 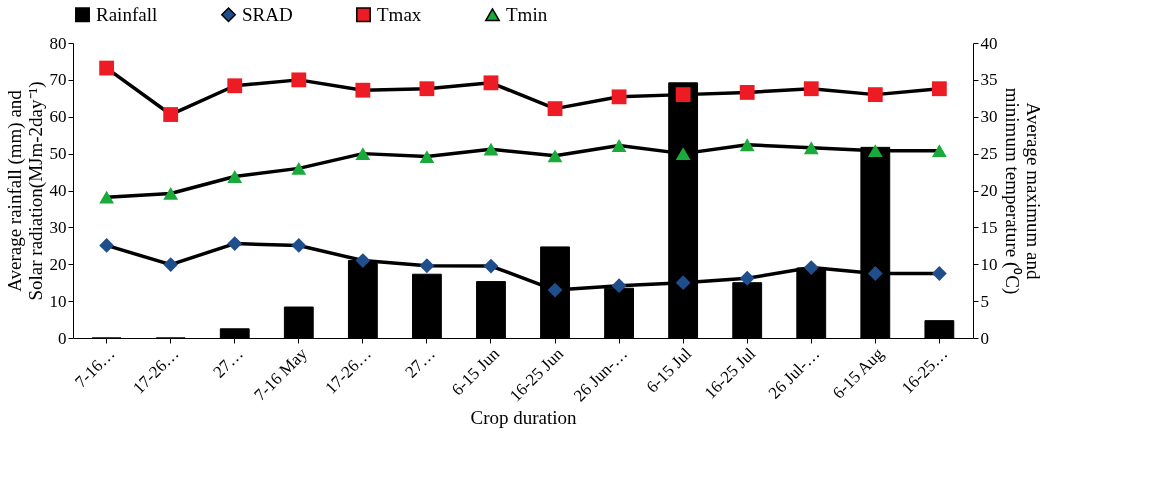 What do you see at coordinates (281, 374) in the screenshot?
I see `x-tick-label: 7-16 May` at bounding box center [281, 374].